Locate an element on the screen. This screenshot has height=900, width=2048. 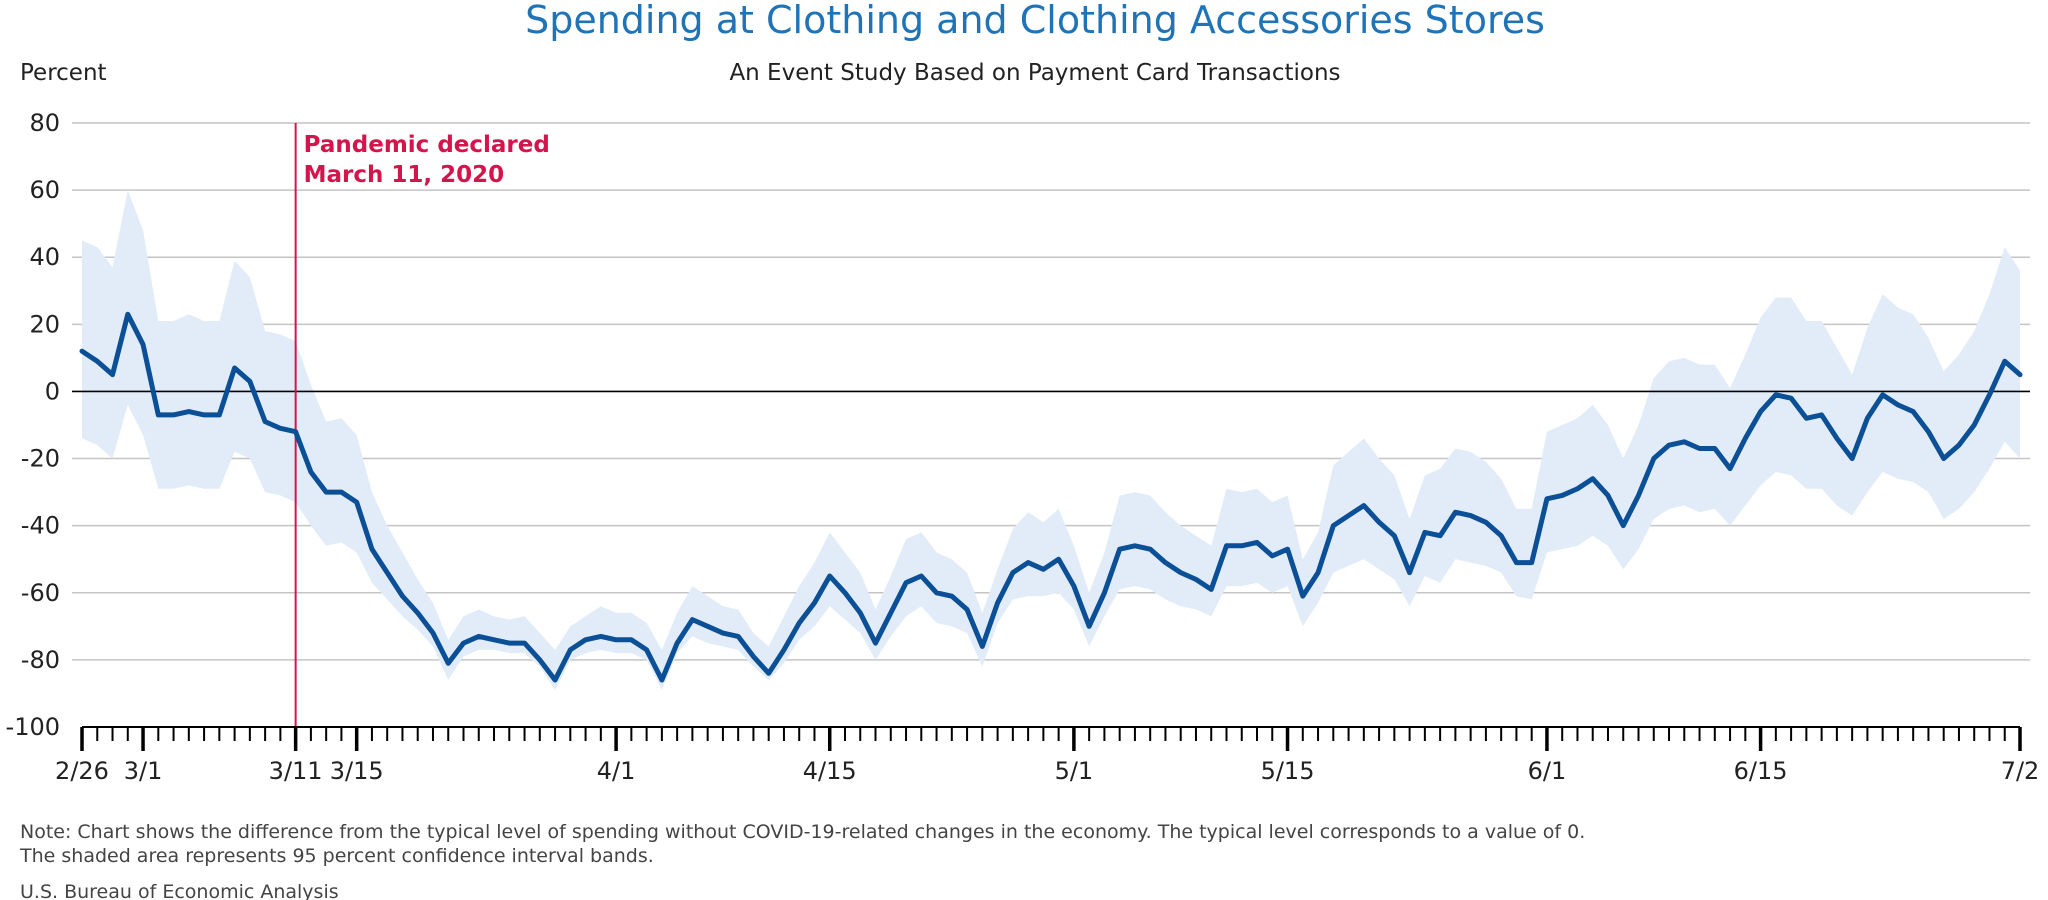
y-tick-labels: 80 60 40 20 0 -20 -40 -60 -80 -100 is located at coordinates (33, 425).